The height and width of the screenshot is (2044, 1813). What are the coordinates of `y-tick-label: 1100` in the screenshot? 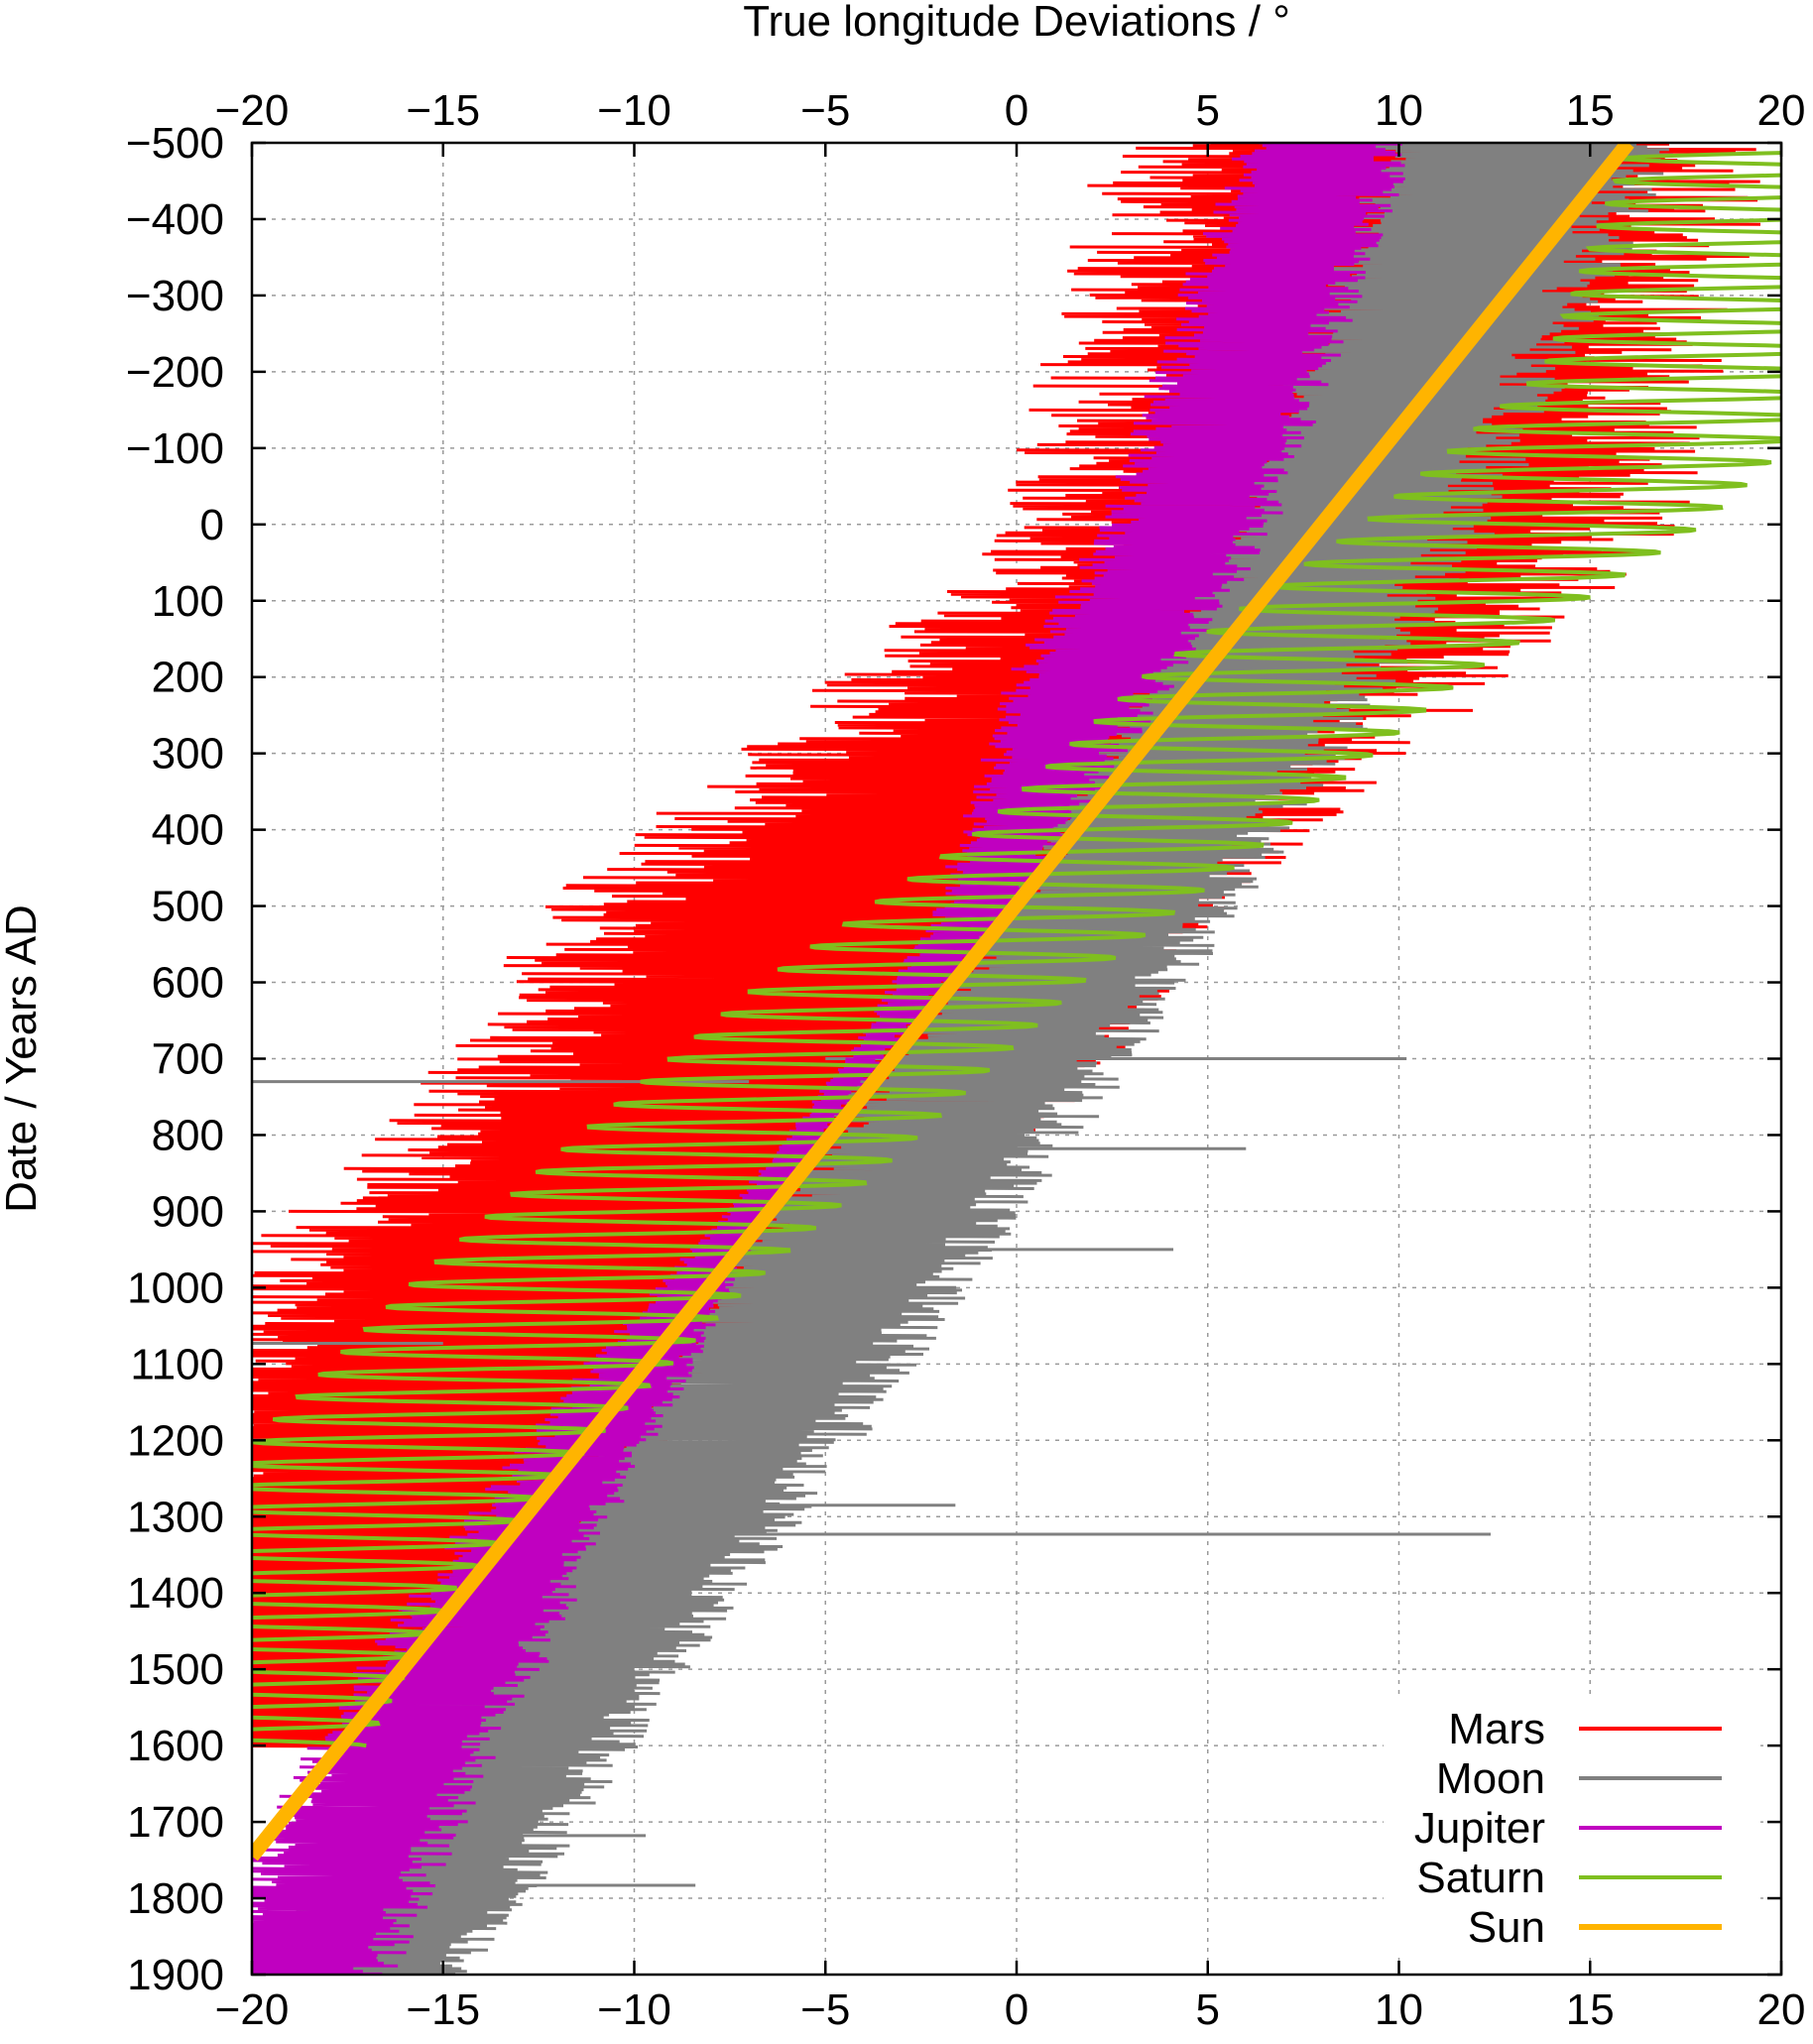 It's located at (177, 1364).